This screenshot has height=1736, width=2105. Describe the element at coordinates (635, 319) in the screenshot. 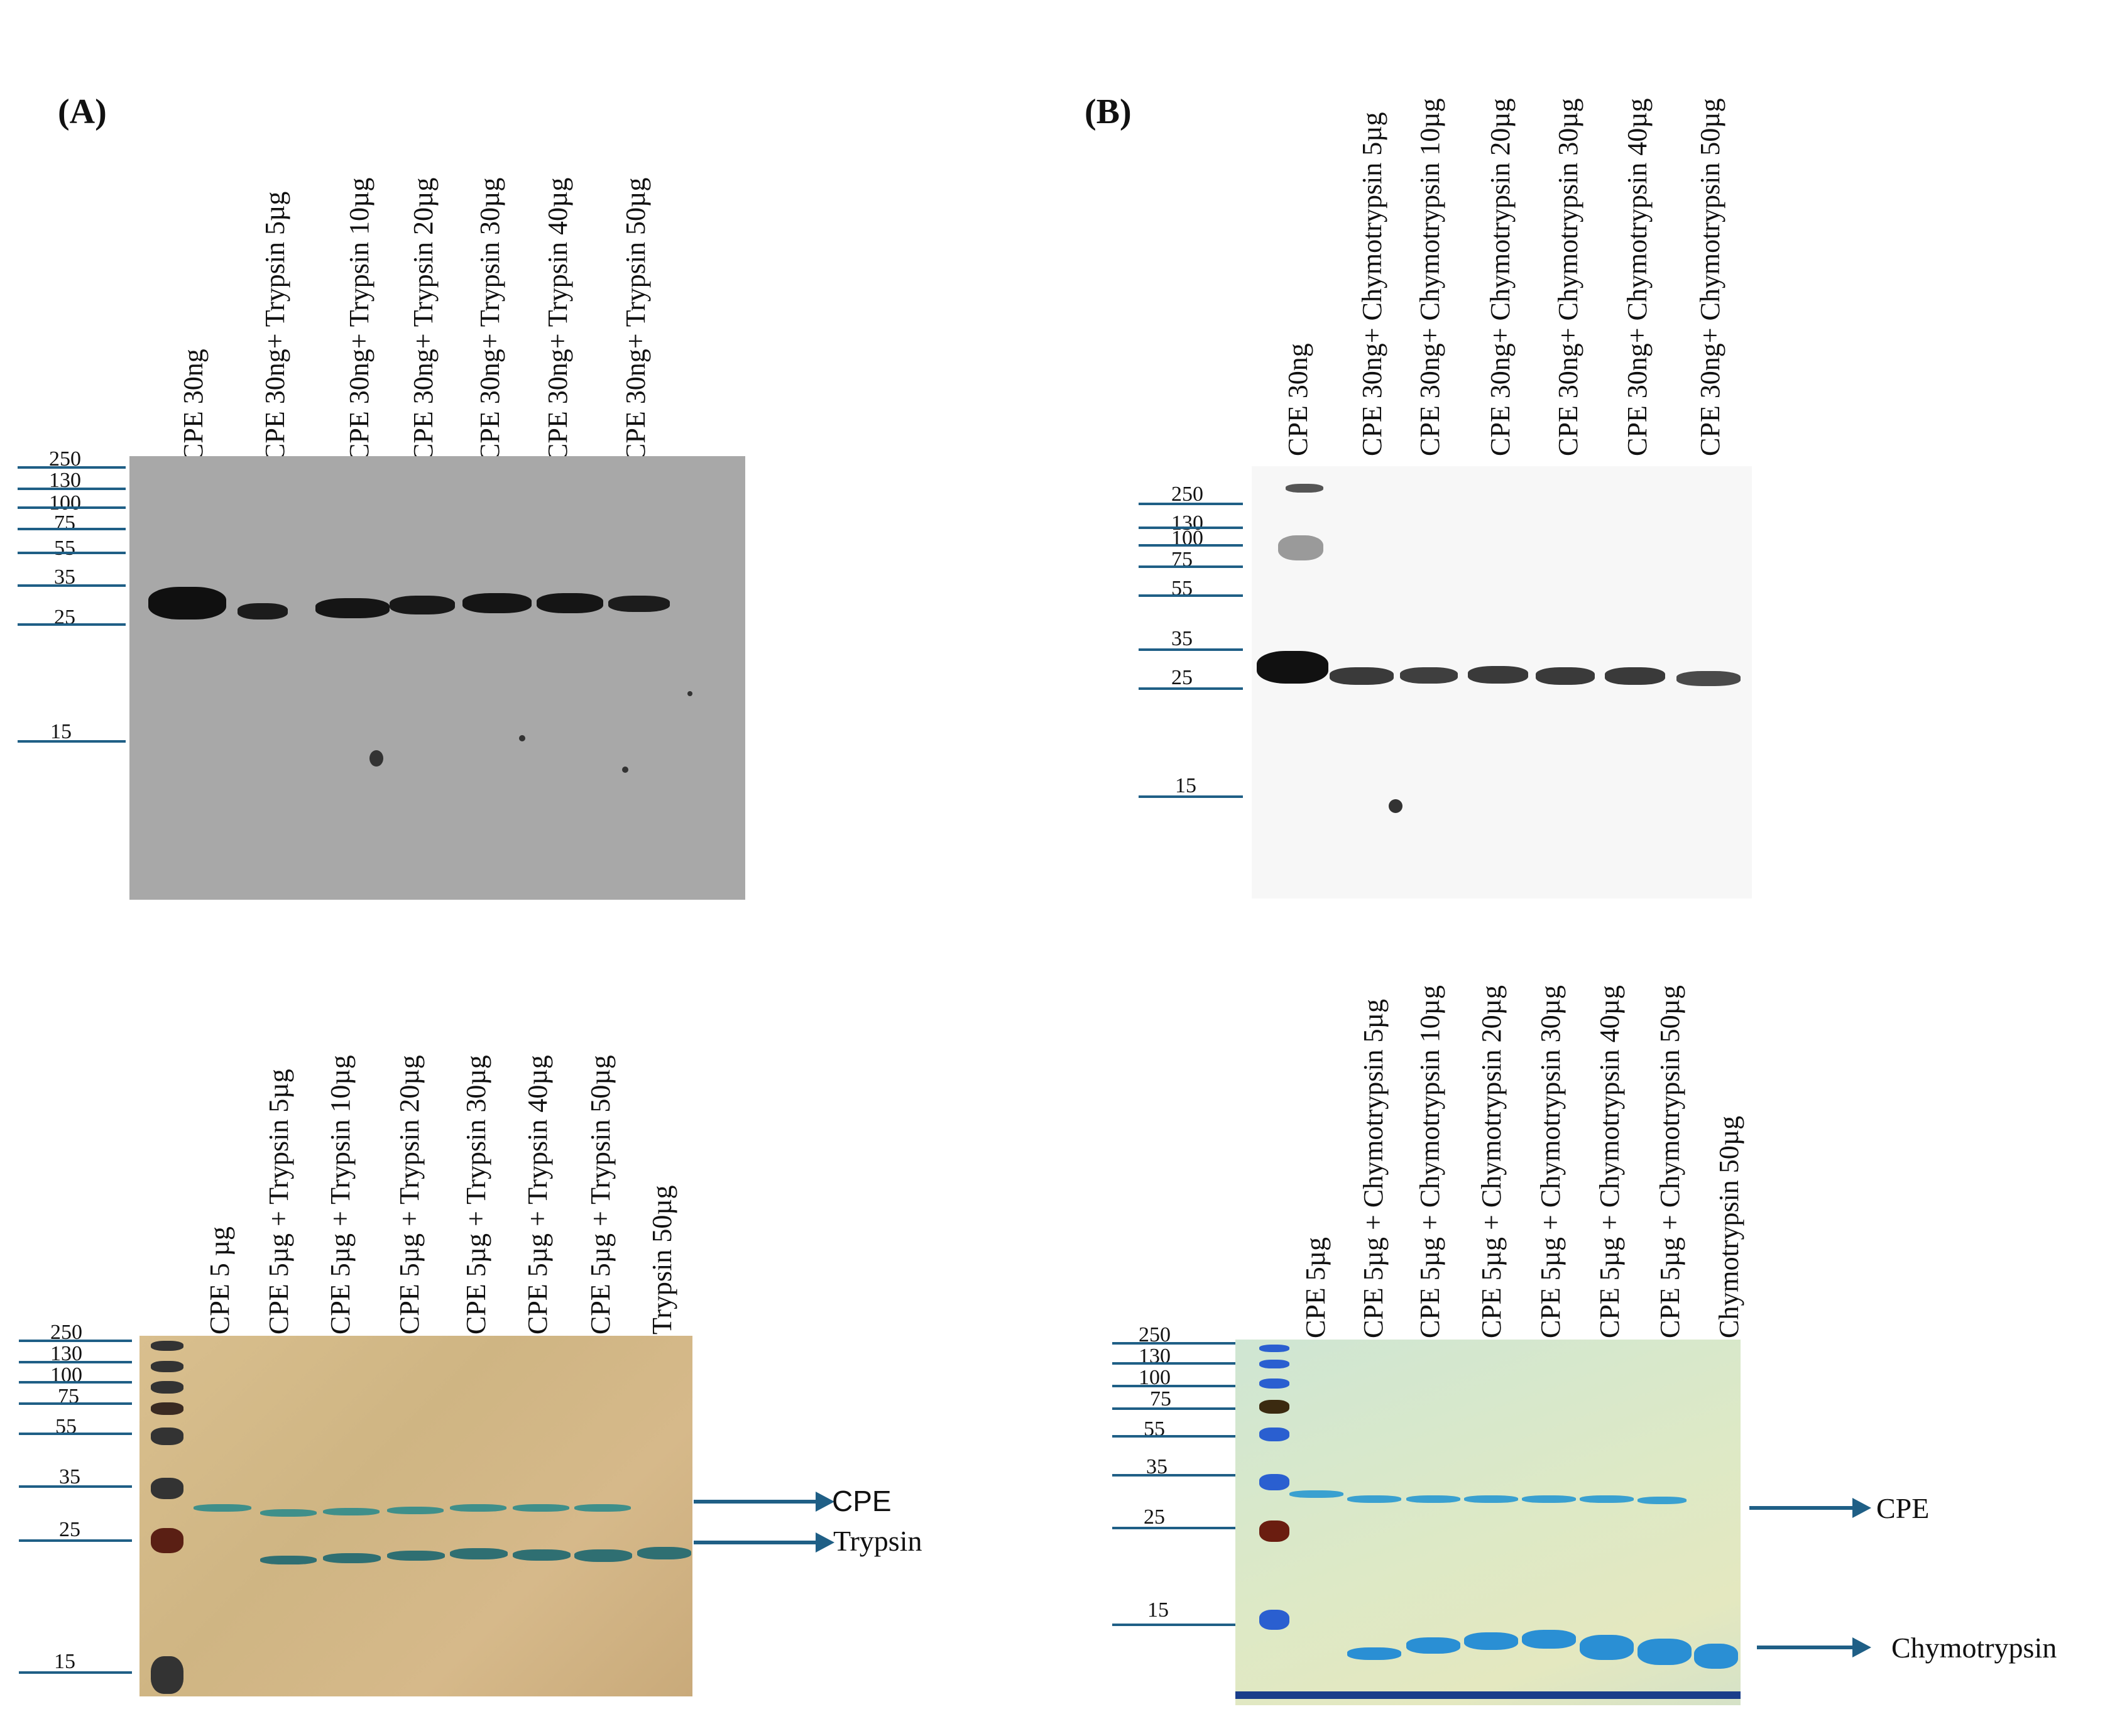

I see `lane-label: CPE 30ng+ Trypsin 50µg` at that location.